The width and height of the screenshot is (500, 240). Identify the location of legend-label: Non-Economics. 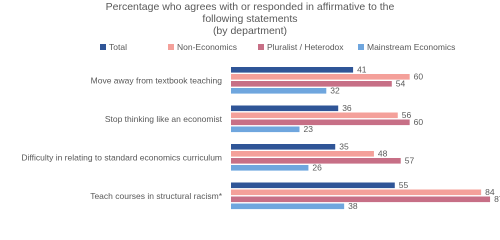
(207, 47).